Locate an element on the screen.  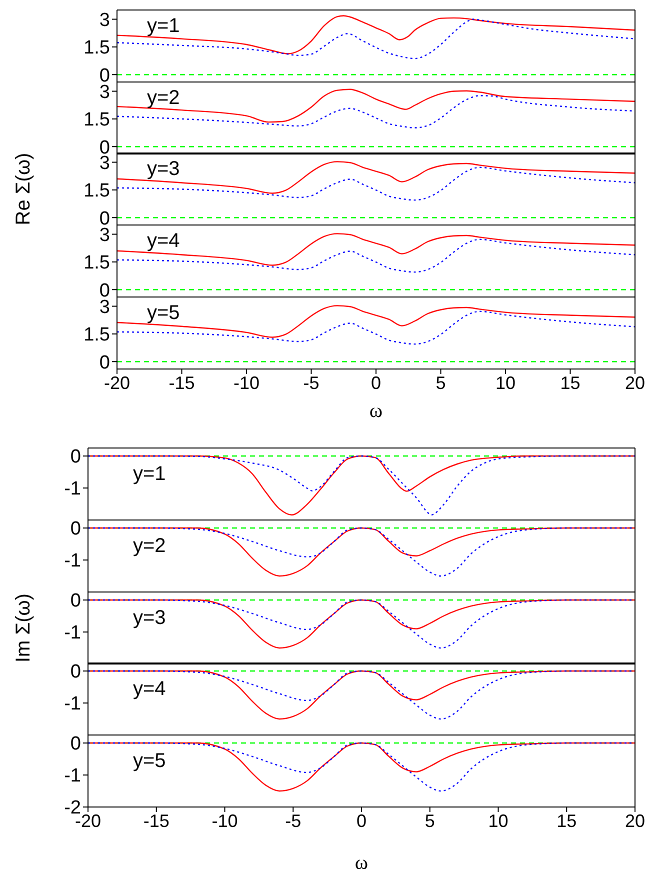
y-axis-title: Re Σ(ω) is located at coordinates (23, 189).